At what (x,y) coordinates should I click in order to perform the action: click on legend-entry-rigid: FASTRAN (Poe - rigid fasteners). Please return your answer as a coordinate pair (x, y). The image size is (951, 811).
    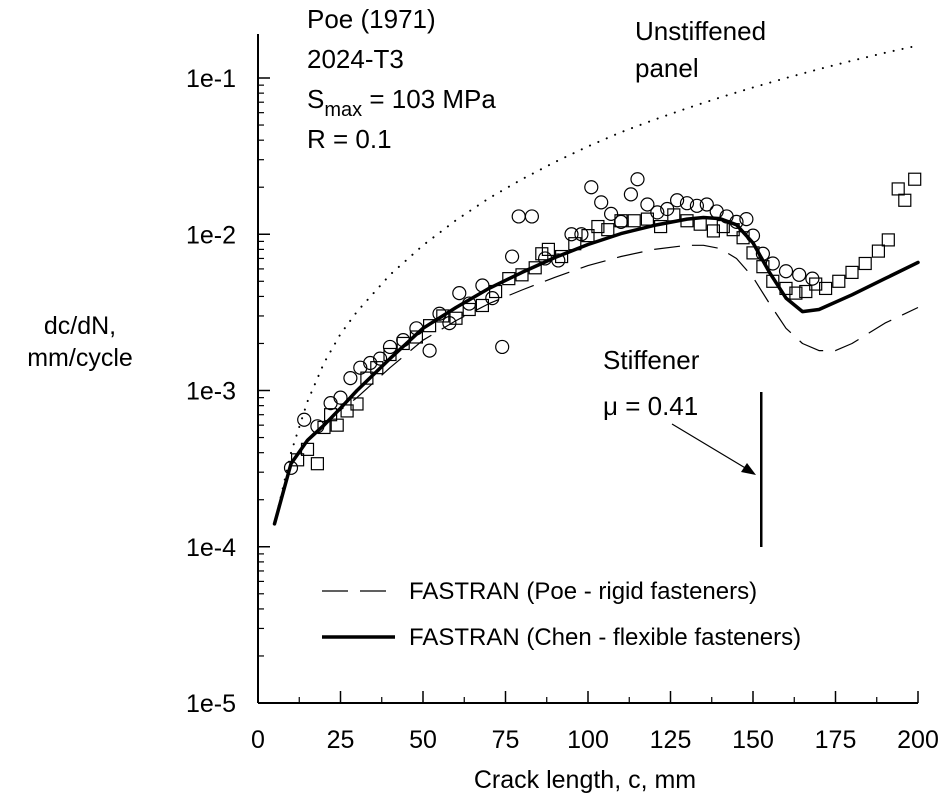
    Looking at the image, I should click on (583, 591).